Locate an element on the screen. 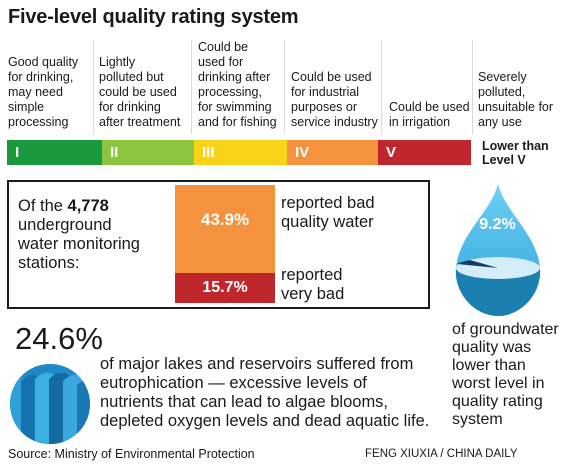  pie-slice is located at coordinates (477, 264).